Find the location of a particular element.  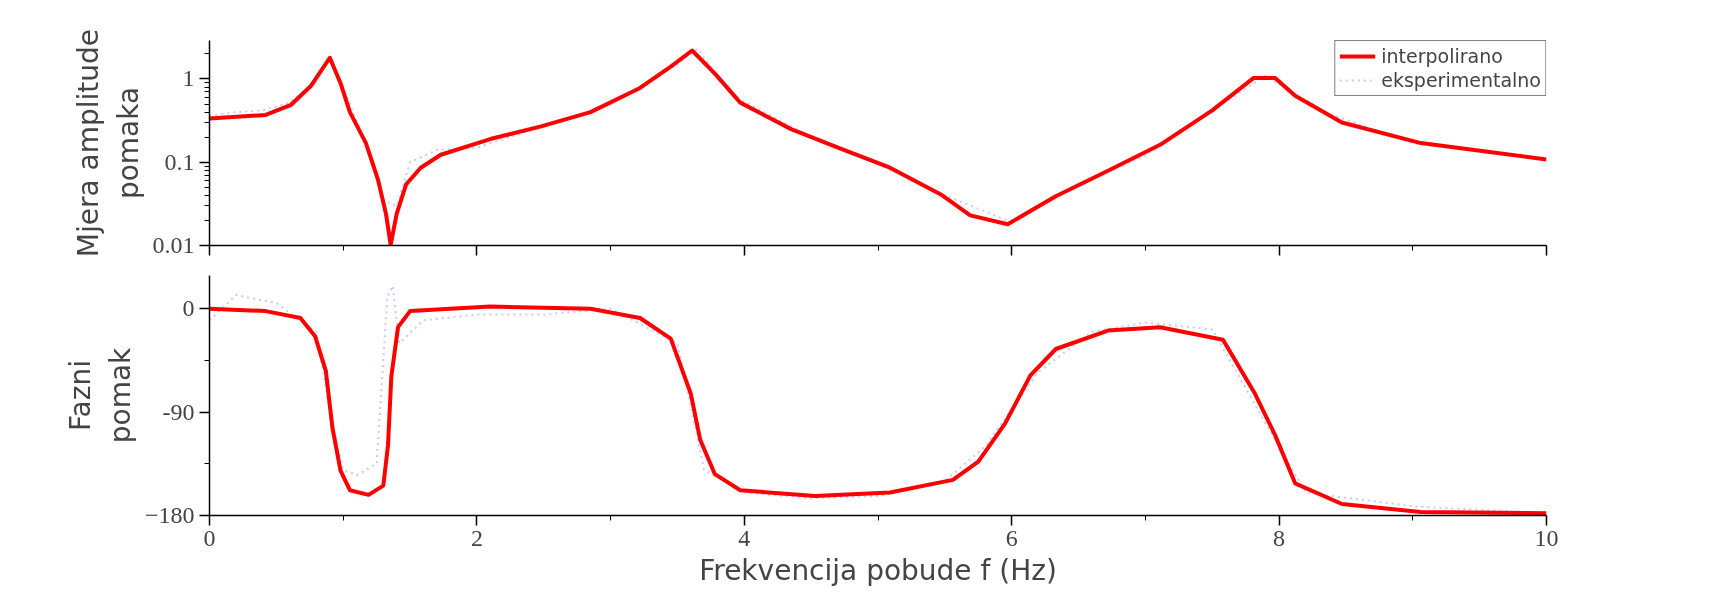

y-axis-title: Mjera amplitude pomaka is located at coordinates (108, 143).